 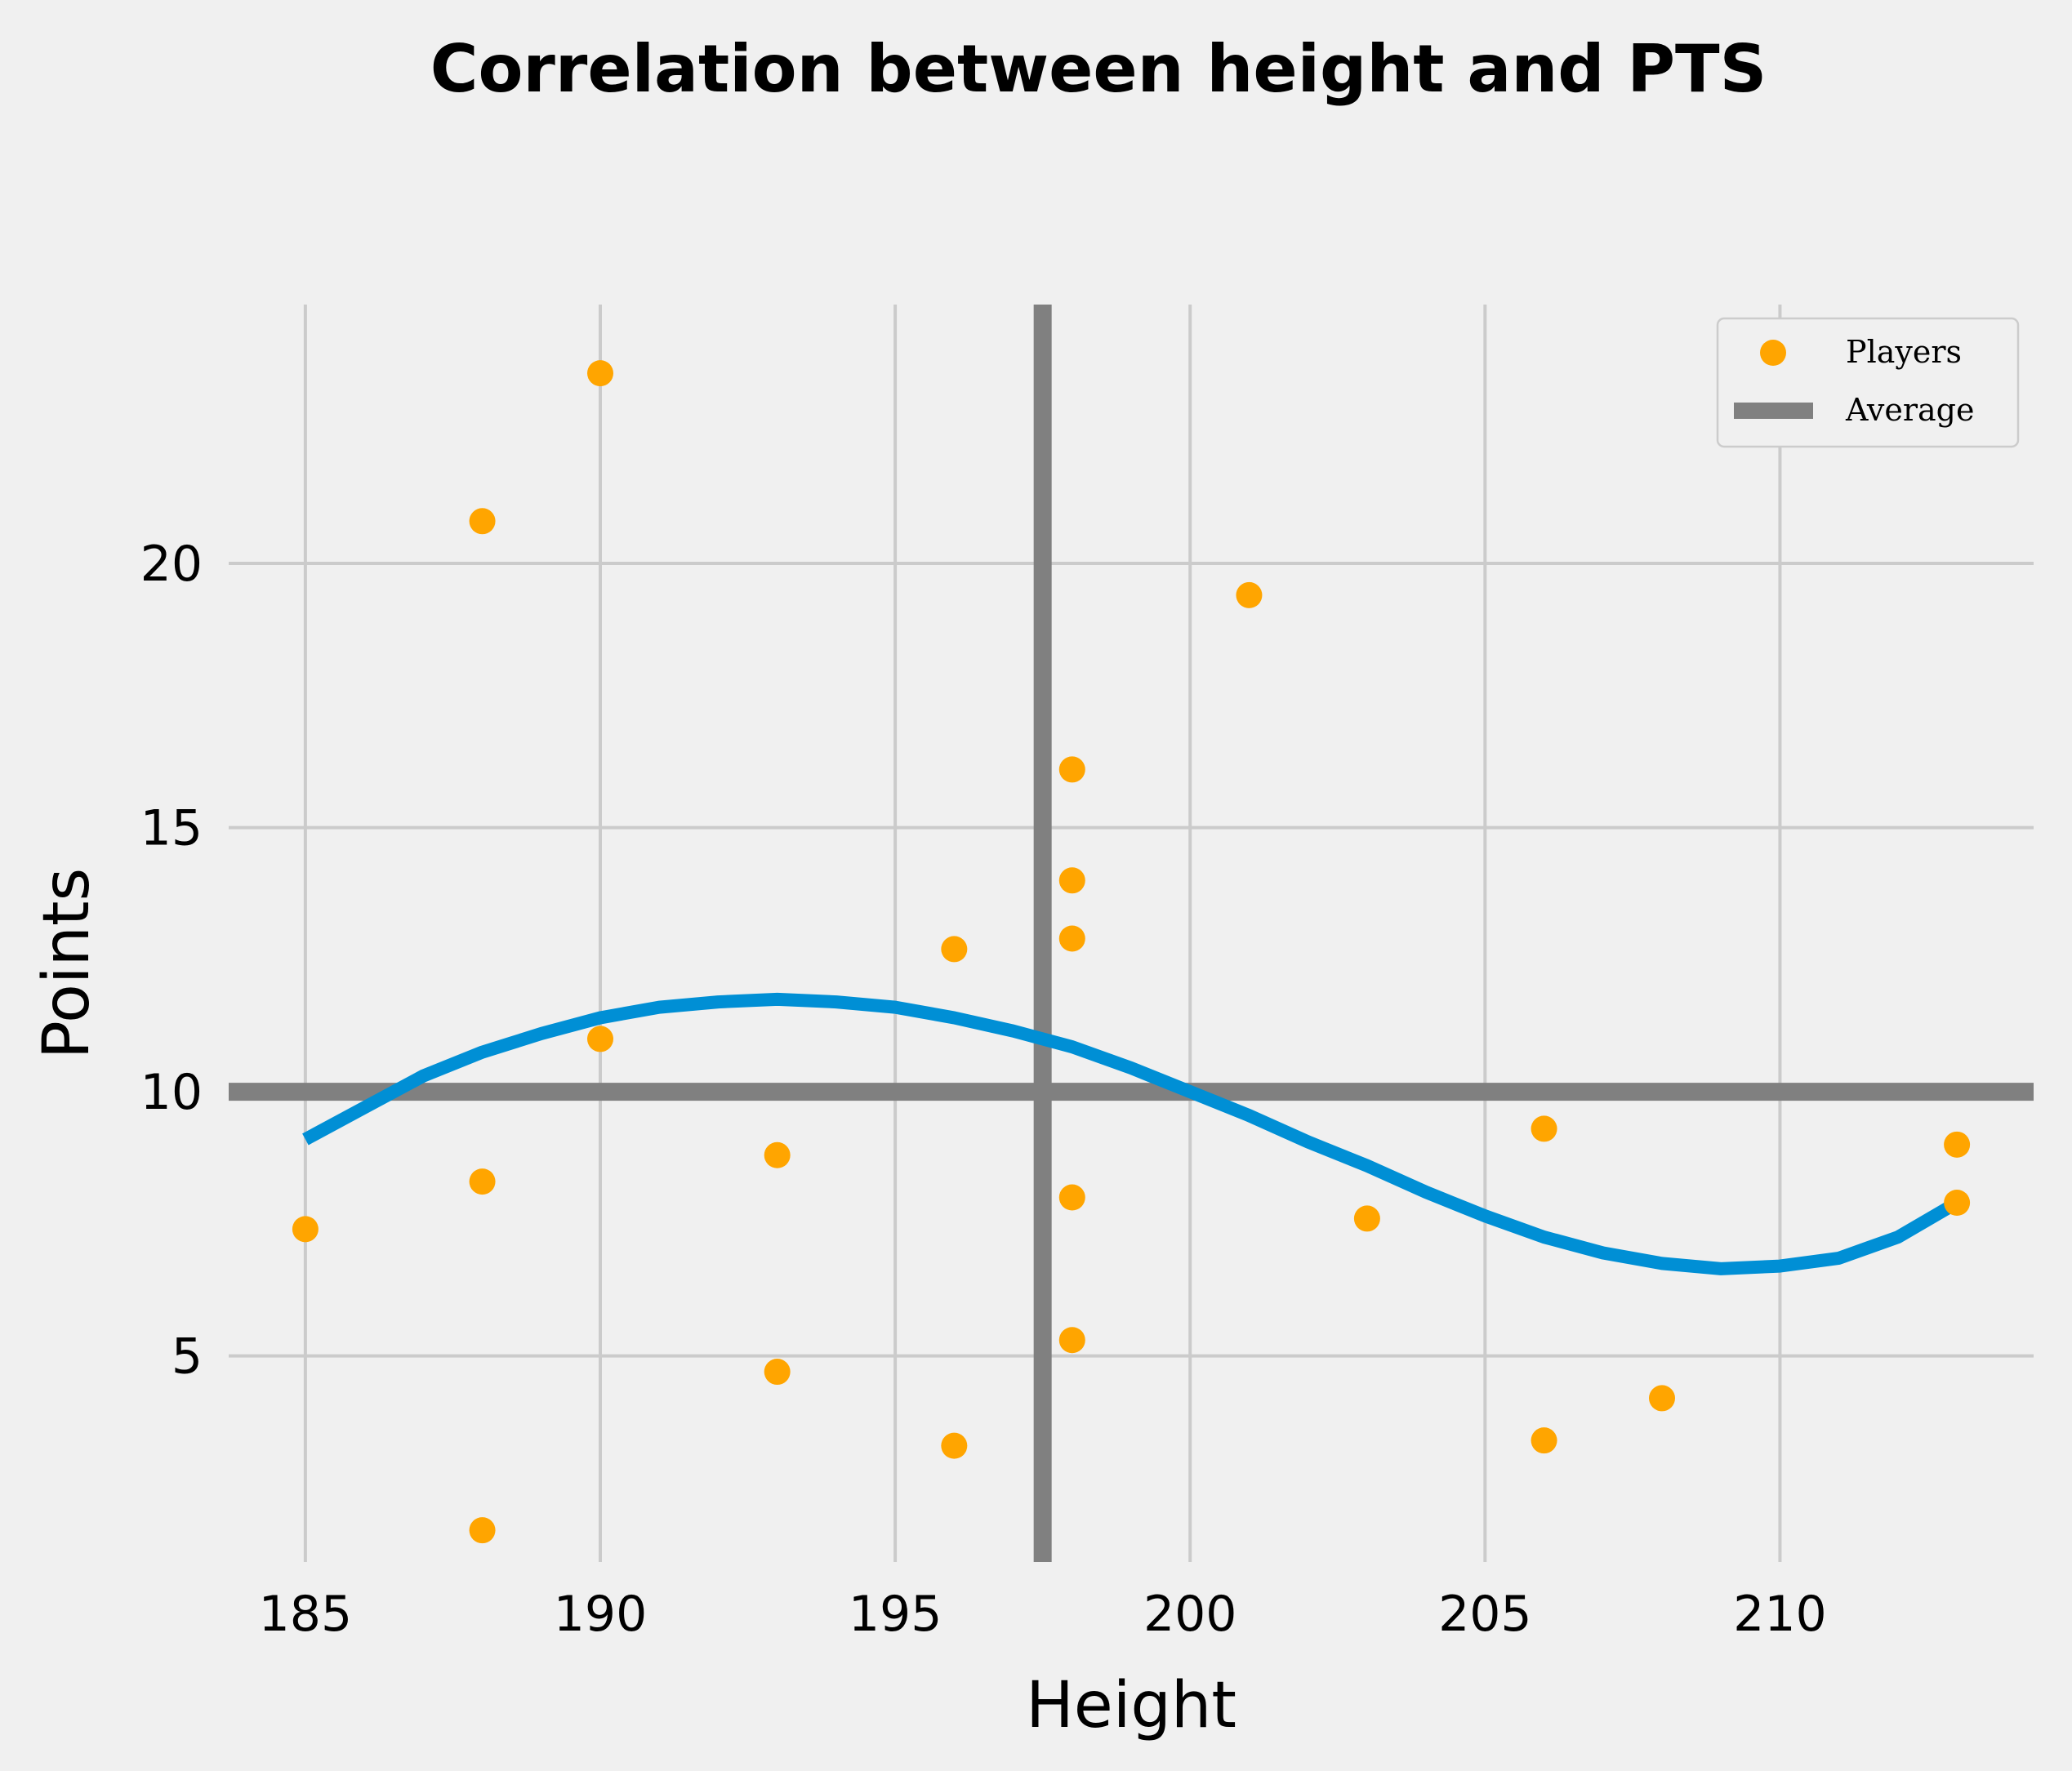 I want to click on trend-curve-group, so click(x=1131, y=1133).